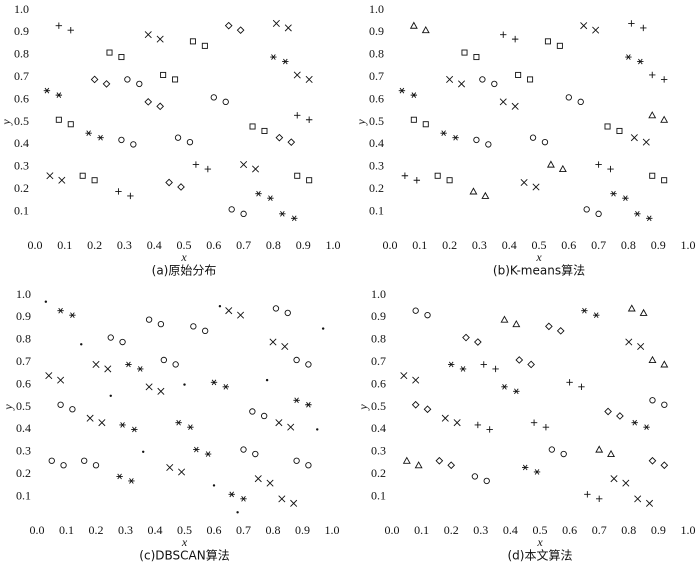 The width and height of the screenshot is (700, 571). Describe the element at coordinates (184, 271) in the screenshot. I see `panel-caption: (a)原始分布` at that location.